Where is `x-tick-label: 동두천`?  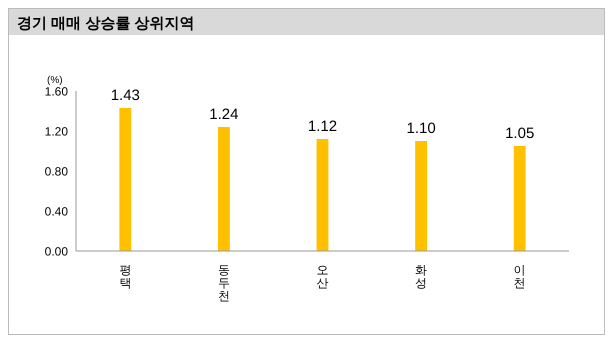 x-tick-label: 동두천 is located at coordinates (224, 283).